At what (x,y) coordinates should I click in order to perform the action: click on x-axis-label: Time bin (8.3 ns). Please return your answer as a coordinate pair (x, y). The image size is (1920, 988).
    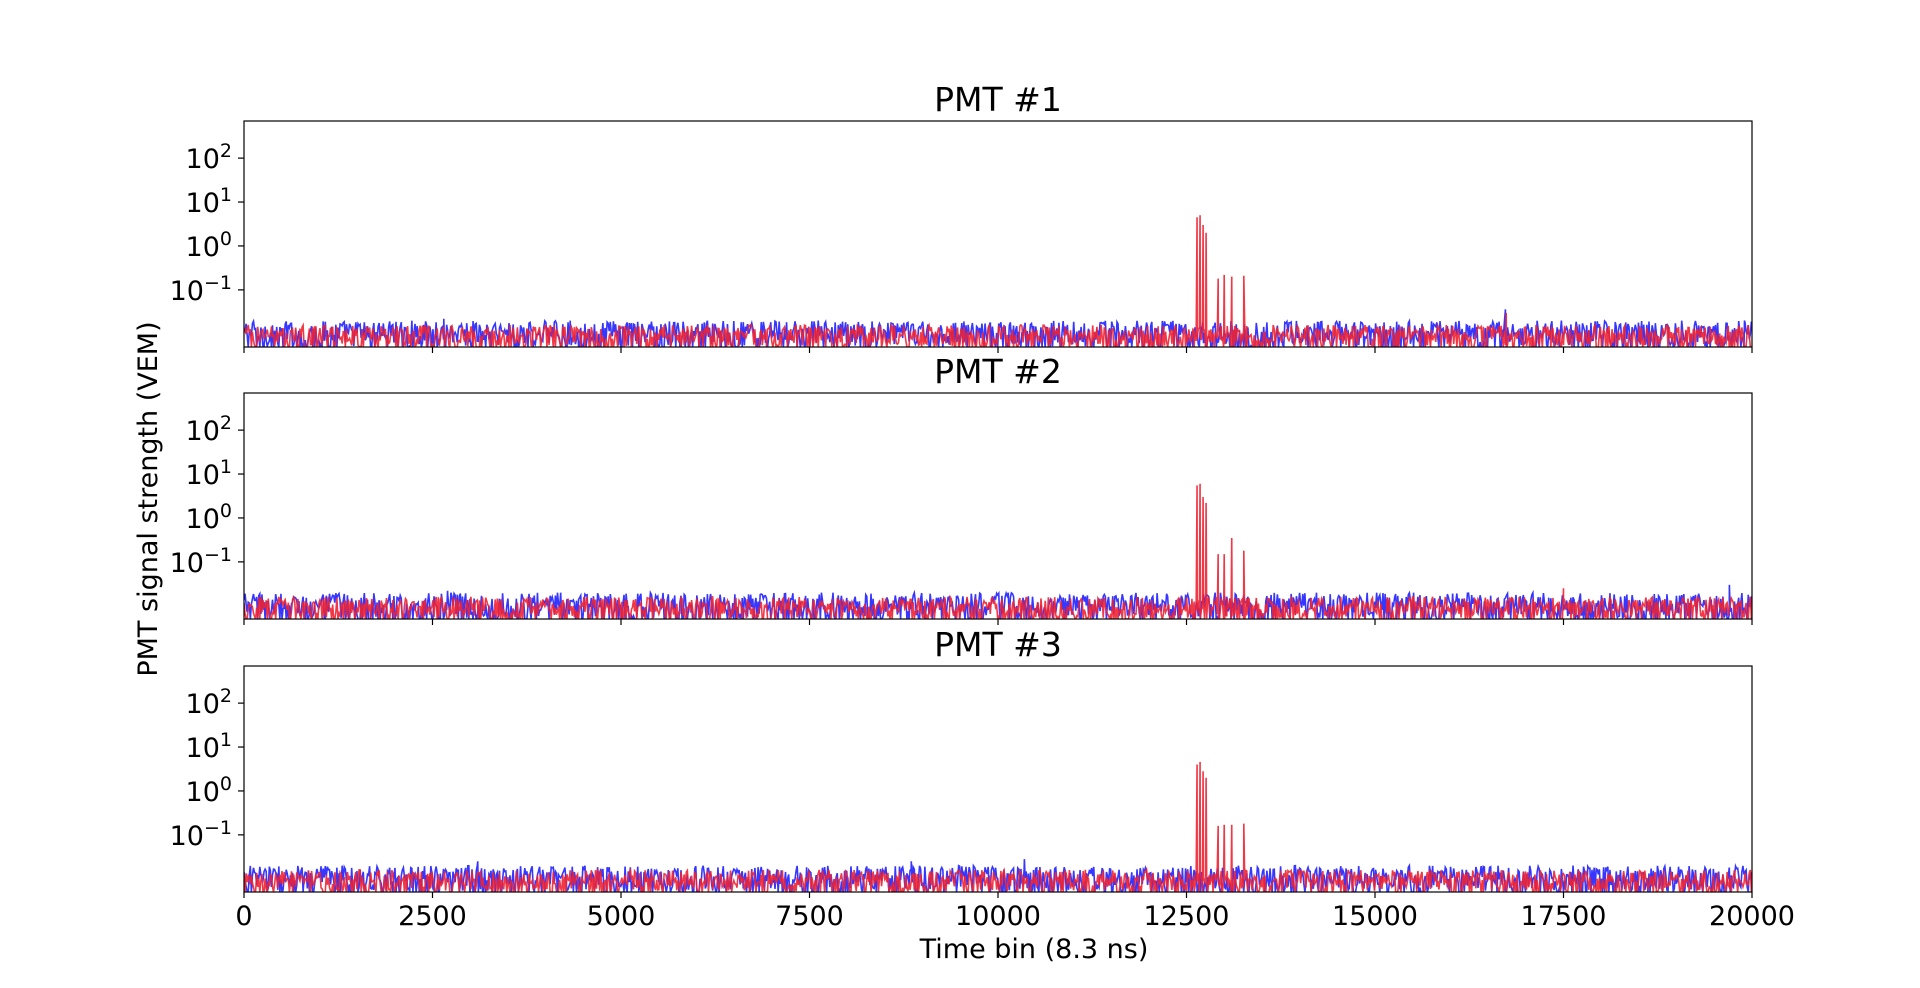
    Looking at the image, I should click on (1034, 949).